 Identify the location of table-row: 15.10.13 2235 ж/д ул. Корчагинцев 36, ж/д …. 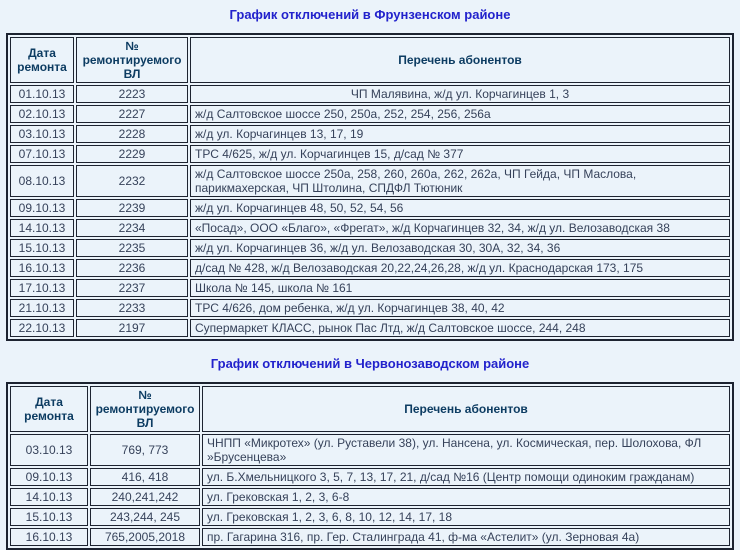
(370, 248).